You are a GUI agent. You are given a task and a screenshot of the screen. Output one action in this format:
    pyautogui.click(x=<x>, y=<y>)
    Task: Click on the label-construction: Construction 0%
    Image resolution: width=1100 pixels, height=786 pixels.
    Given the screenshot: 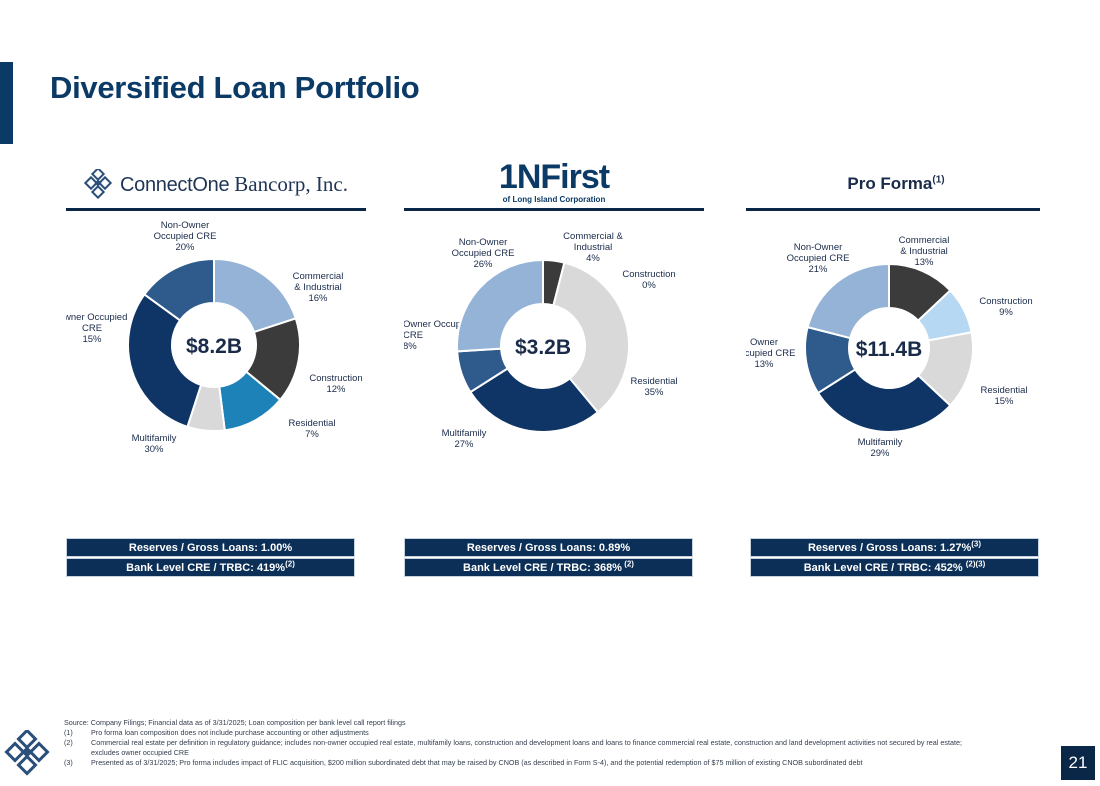 What is the action you would take?
    pyautogui.click(x=648, y=280)
    